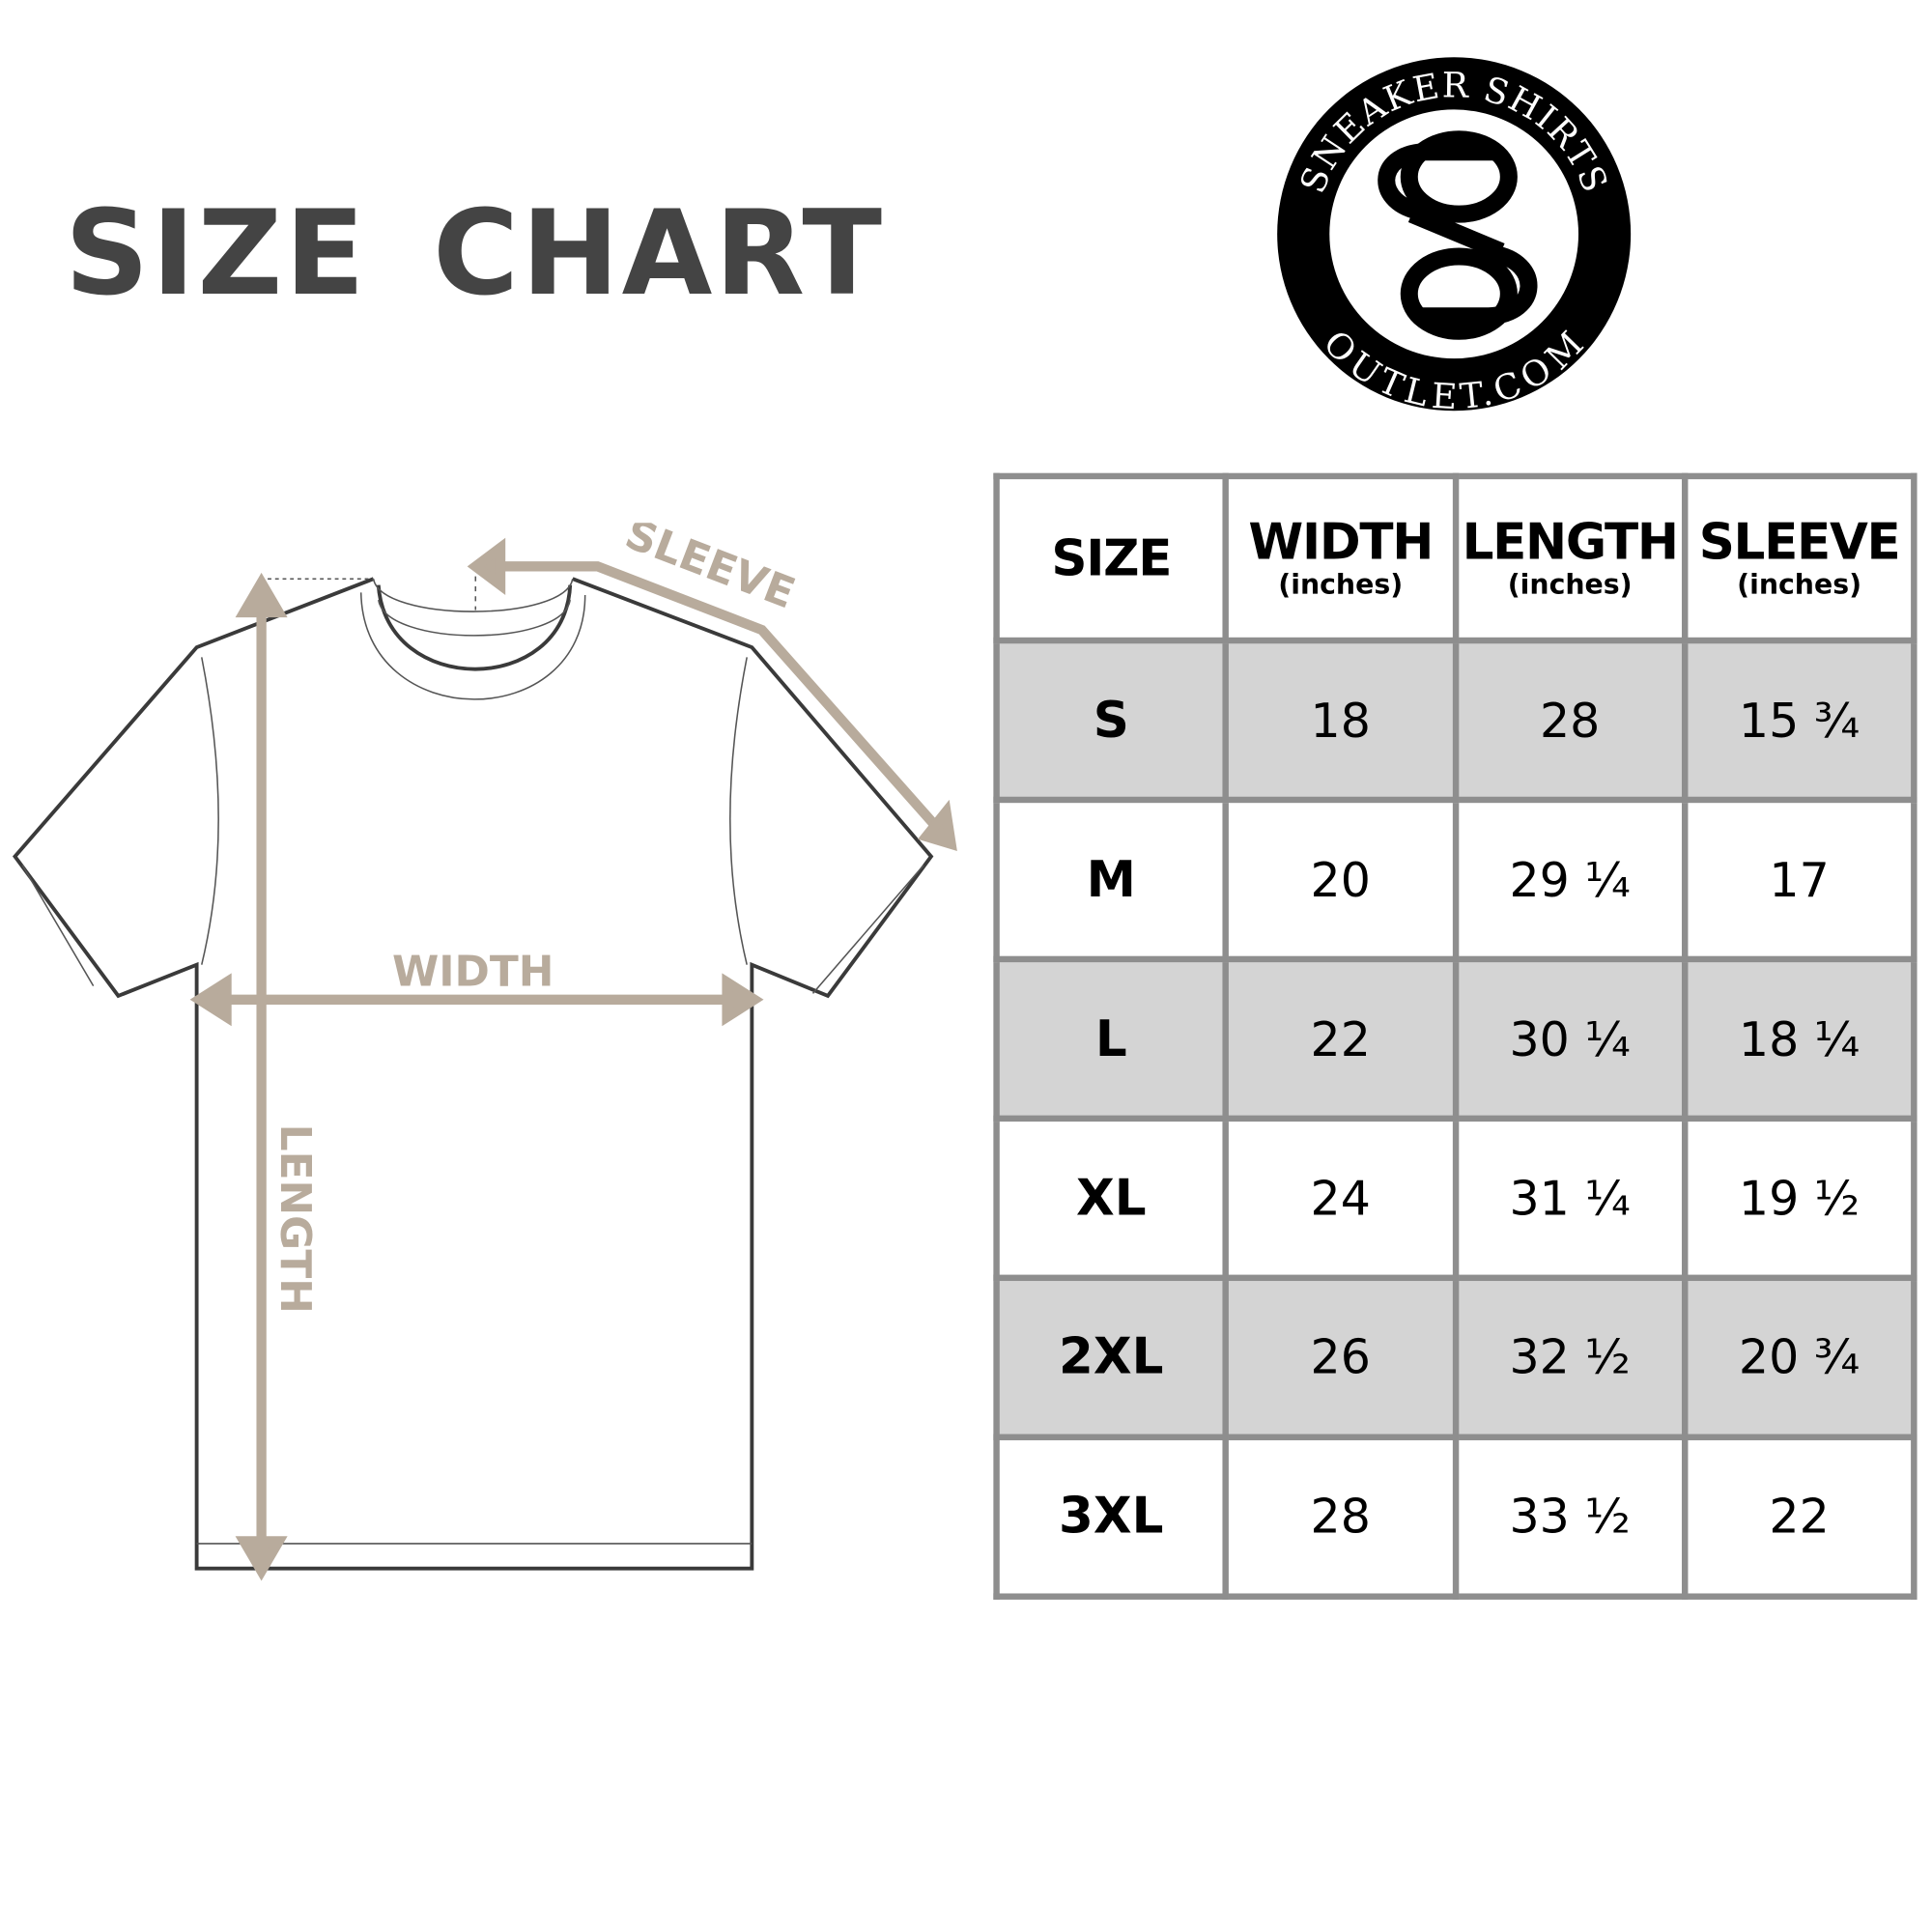 The image size is (1932, 1932). Describe the element at coordinates (1340, 1038) in the screenshot. I see `cell-width: 22` at that location.